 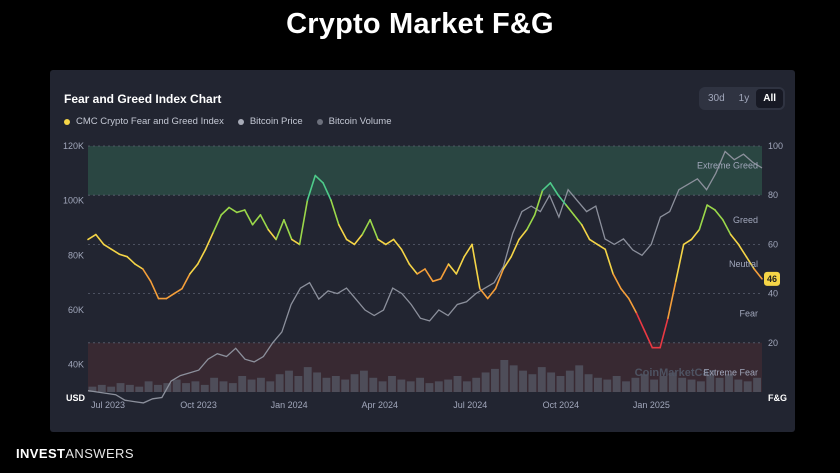 I want to click on right-tick-label-4: 100, so click(x=775, y=146).